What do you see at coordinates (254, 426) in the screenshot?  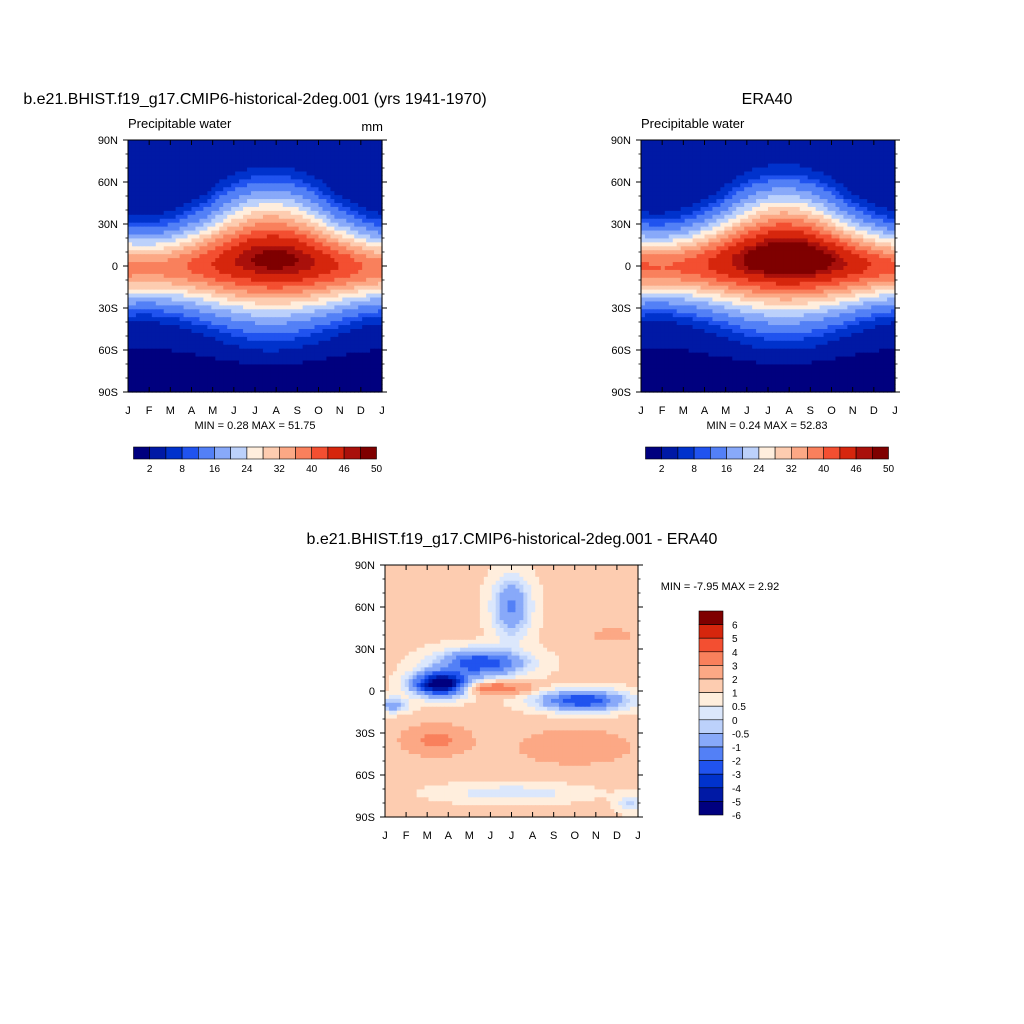 I see `panel-model-minmax: MIN = 0.28 MAX = 51.75` at bounding box center [254, 426].